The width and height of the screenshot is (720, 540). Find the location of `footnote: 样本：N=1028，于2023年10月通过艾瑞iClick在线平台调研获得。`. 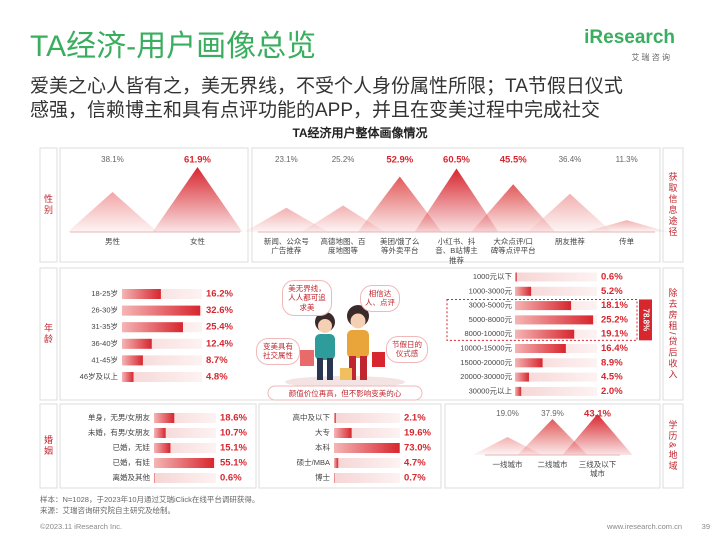

footnote: 样本：N=1028，于2023年10月通过艾瑞iClick在线平台调研获得。 is located at coordinates (150, 499).